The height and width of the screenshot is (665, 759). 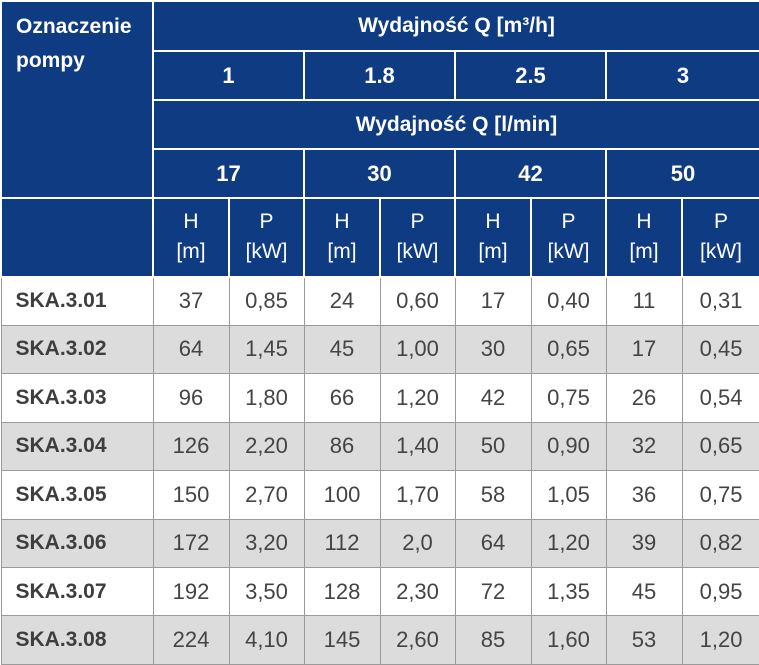 What do you see at coordinates (77, 591) in the screenshot?
I see `pump-designation: SKA.3.07` at bounding box center [77, 591].